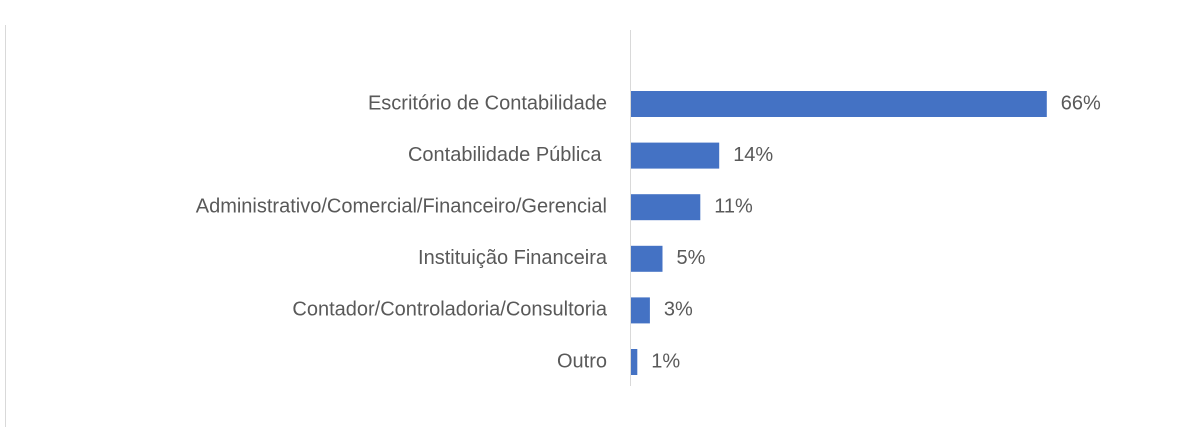 This screenshot has height=427, width=1185. What do you see at coordinates (1081, 103) in the screenshot?
I see `data-label: 66%` at bounding box center [1081, 103].